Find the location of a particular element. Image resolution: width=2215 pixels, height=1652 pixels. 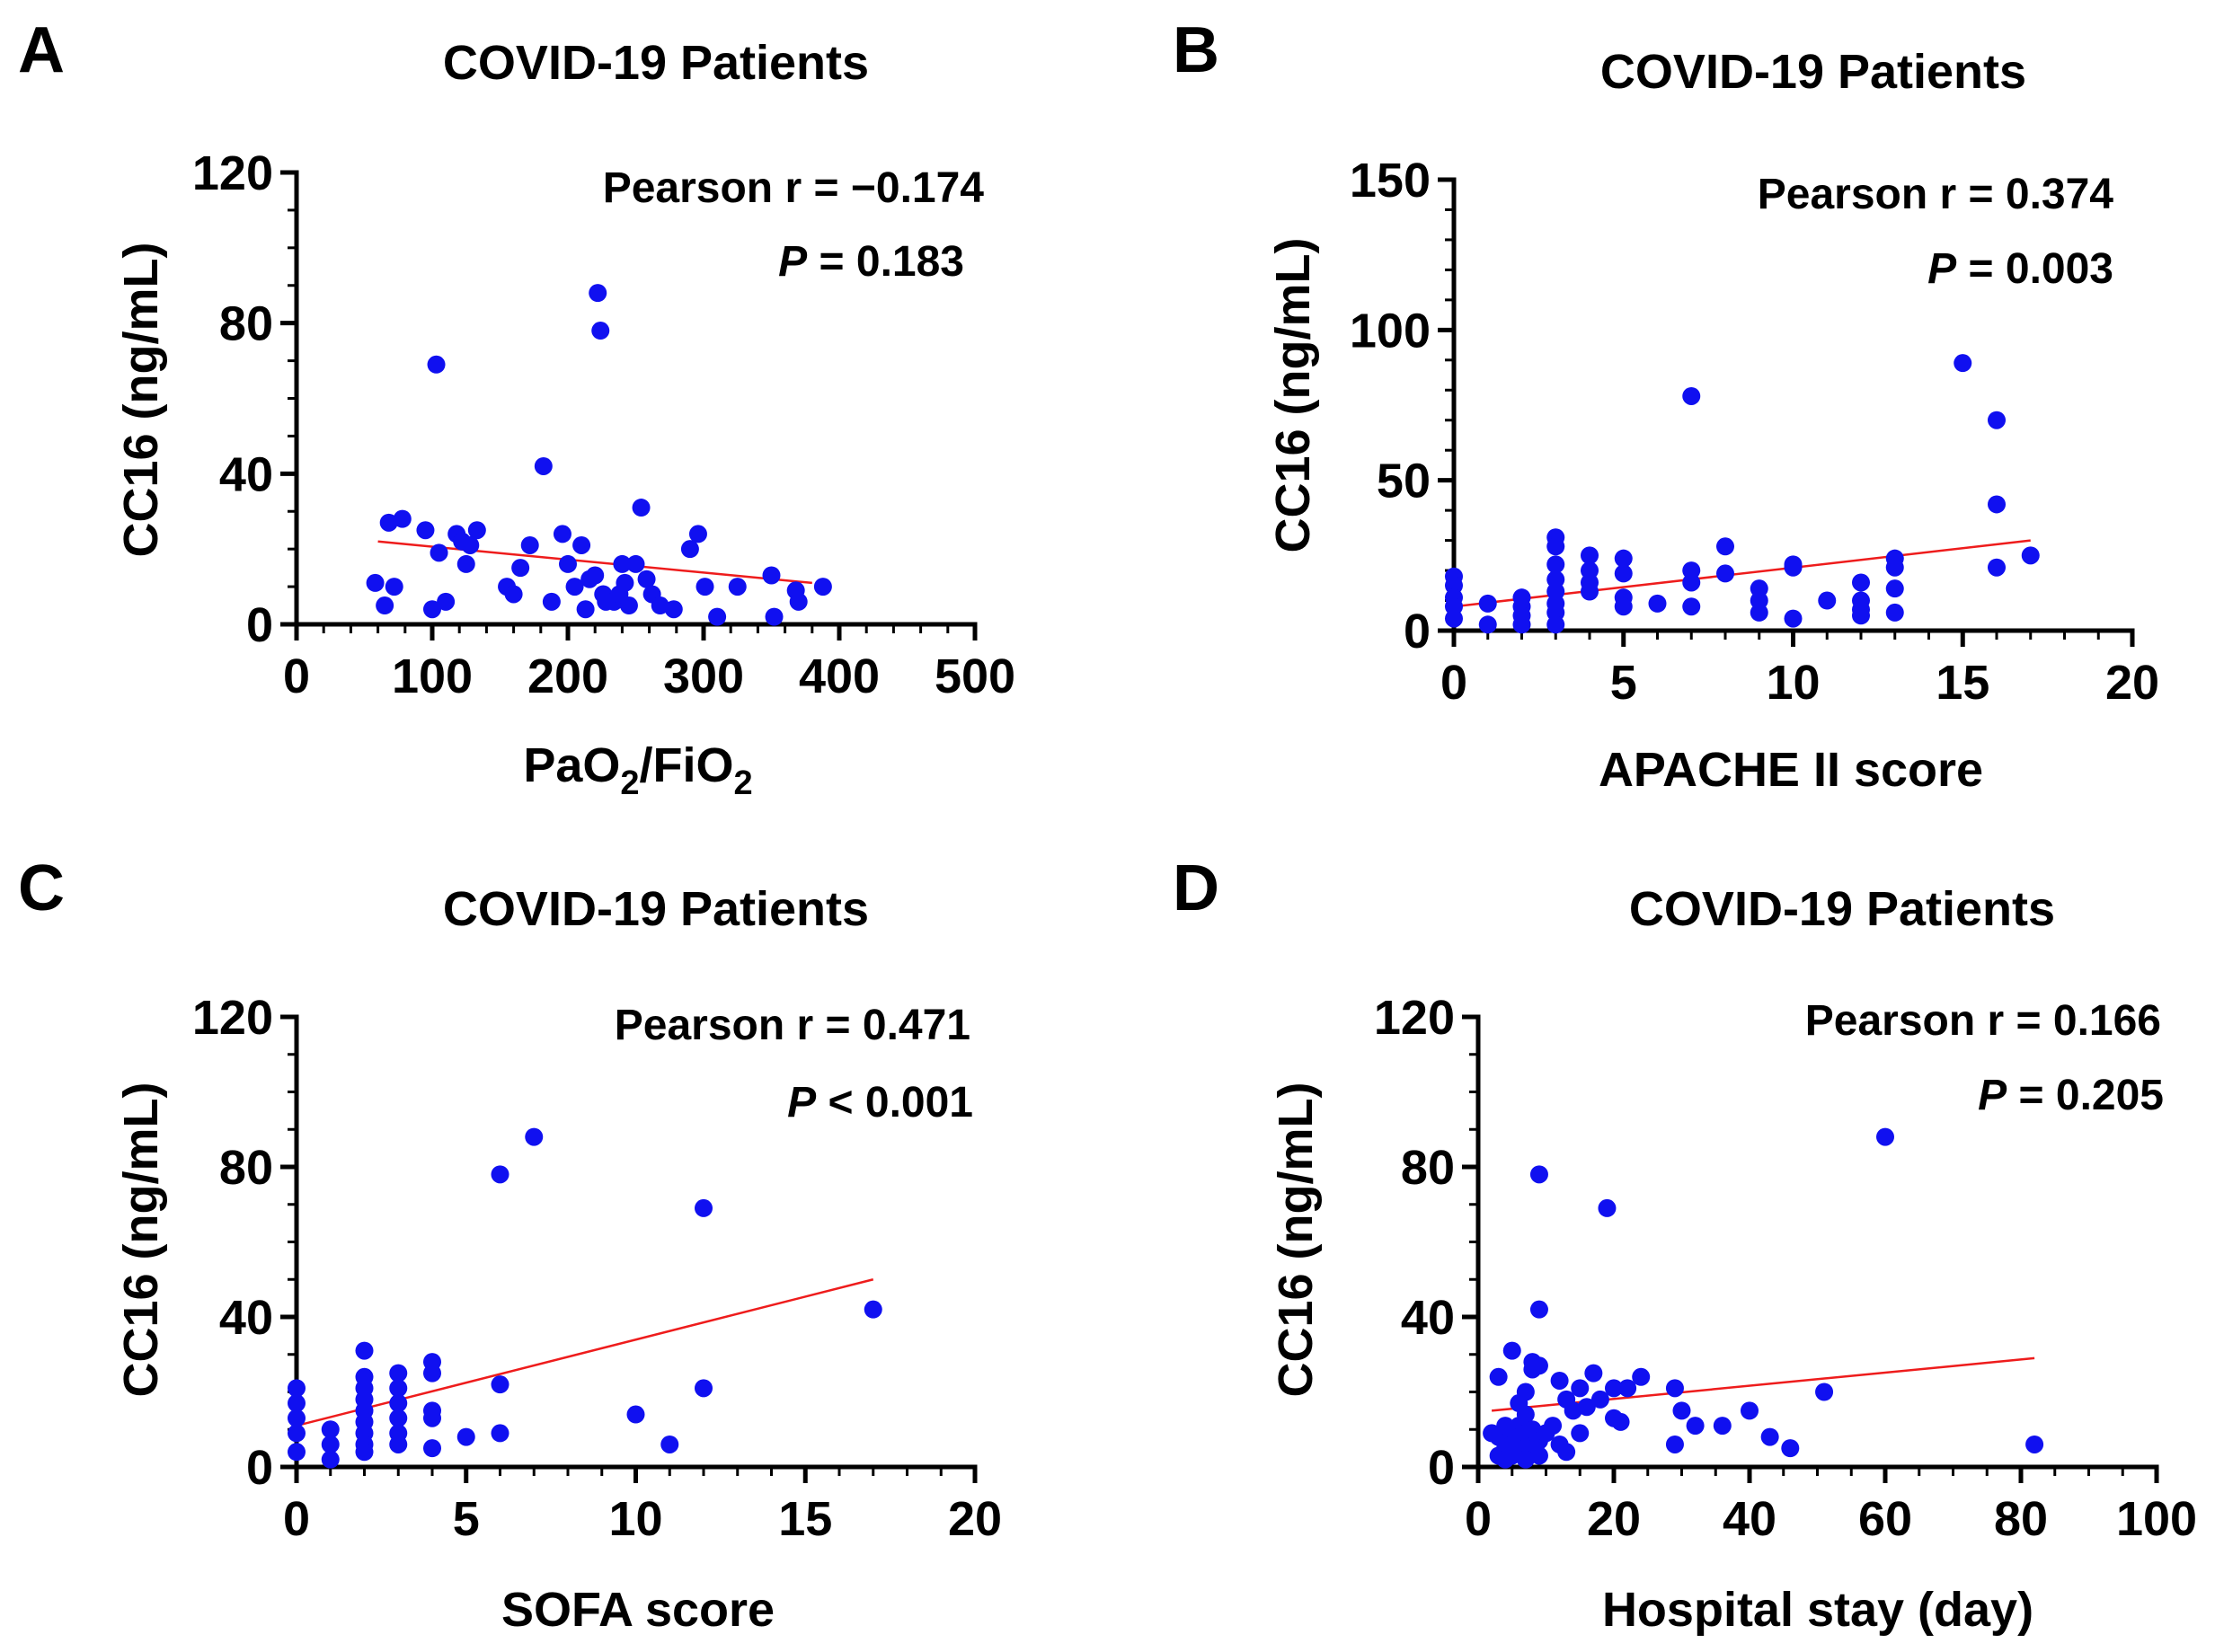

pearson-r-label: Pearson r = −0.174 is located at coordinates (794, 188).